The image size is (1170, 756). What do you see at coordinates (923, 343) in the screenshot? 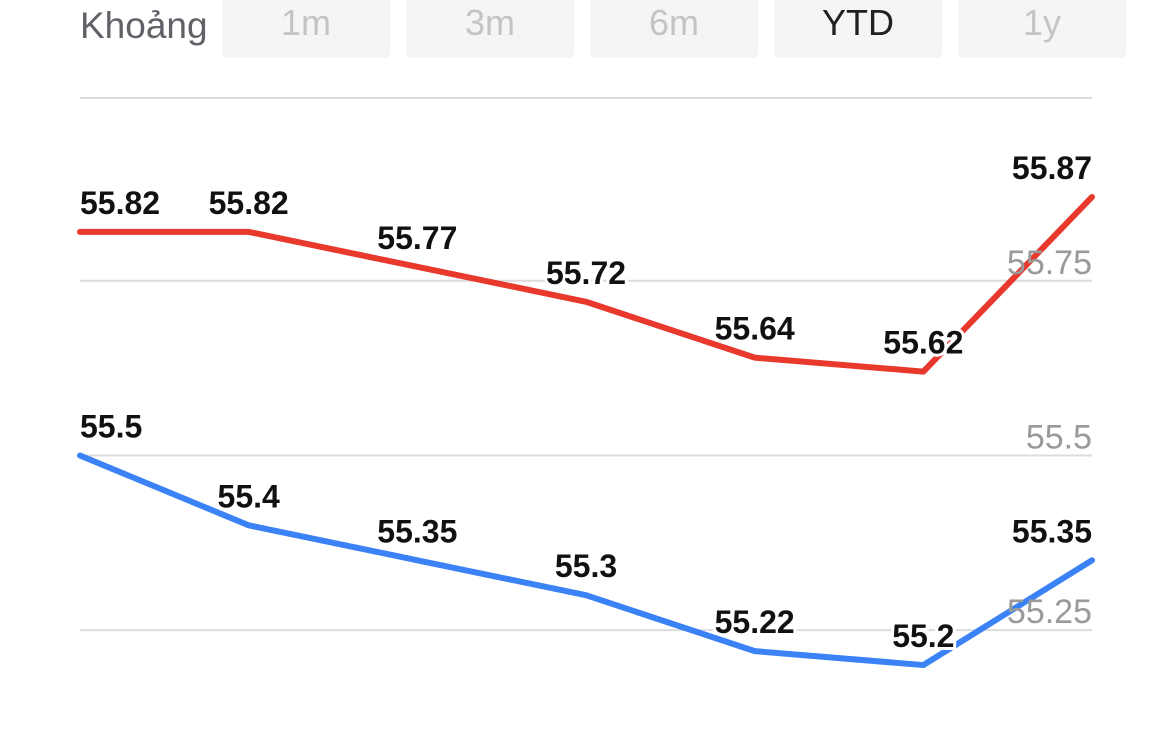
I see `data-label: 55.62` at bounding box center [923, 343].